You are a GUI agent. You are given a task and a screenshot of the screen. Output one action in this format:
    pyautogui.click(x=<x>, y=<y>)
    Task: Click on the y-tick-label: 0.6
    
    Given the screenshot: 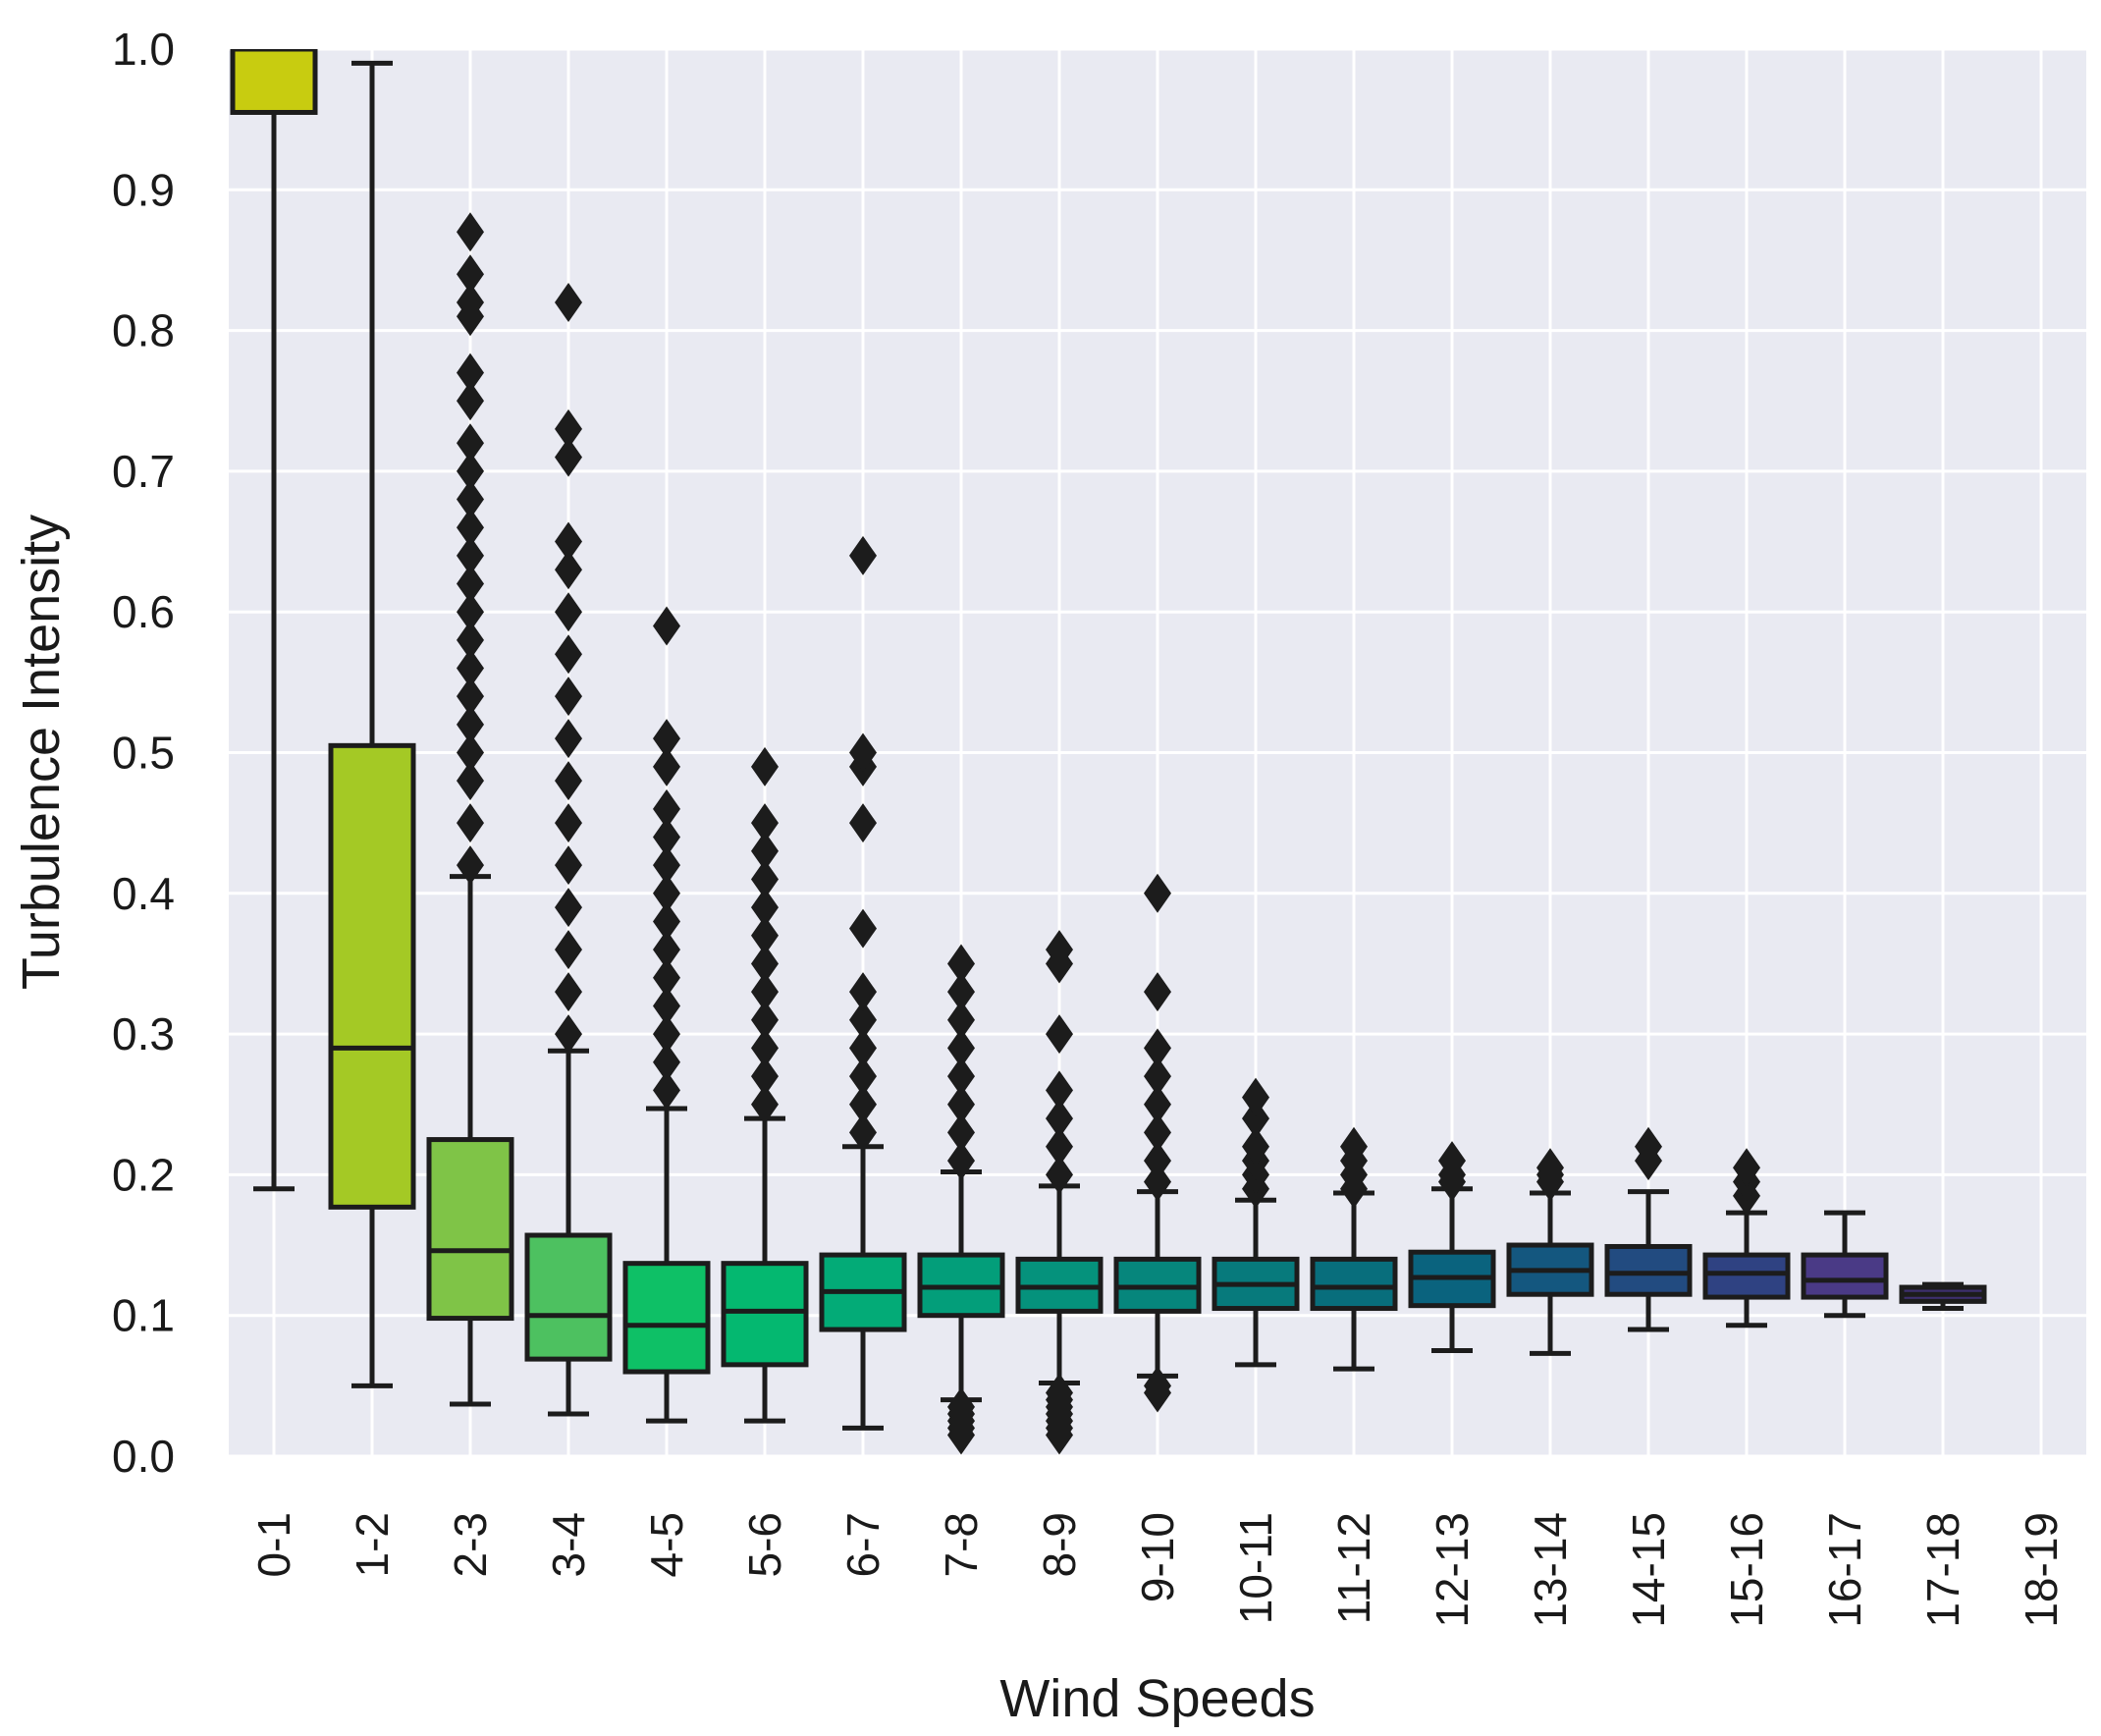 What is the action you would take?
    pyautogui.click(x=143, y=611)
    